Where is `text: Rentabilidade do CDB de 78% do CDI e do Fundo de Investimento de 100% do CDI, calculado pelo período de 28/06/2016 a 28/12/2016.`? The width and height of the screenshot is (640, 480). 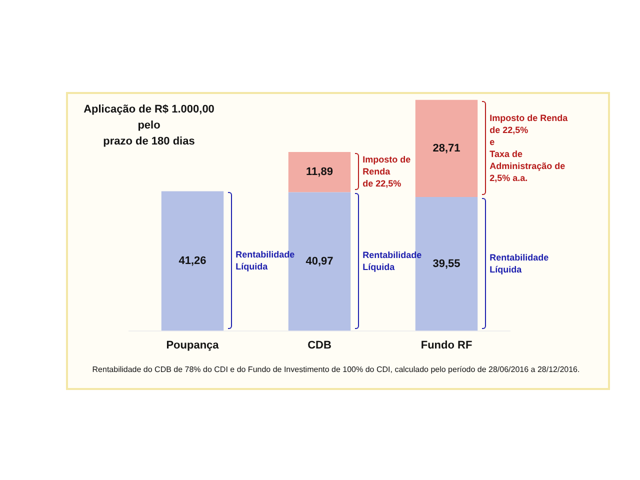
text: Rentabilidade do CDB de 78% do CDI e do Fundo de Investimento de 100% do CDI, calculado pelo período de 28/06/2016 a 28/12/2016. is located at coordinates (336, 369).